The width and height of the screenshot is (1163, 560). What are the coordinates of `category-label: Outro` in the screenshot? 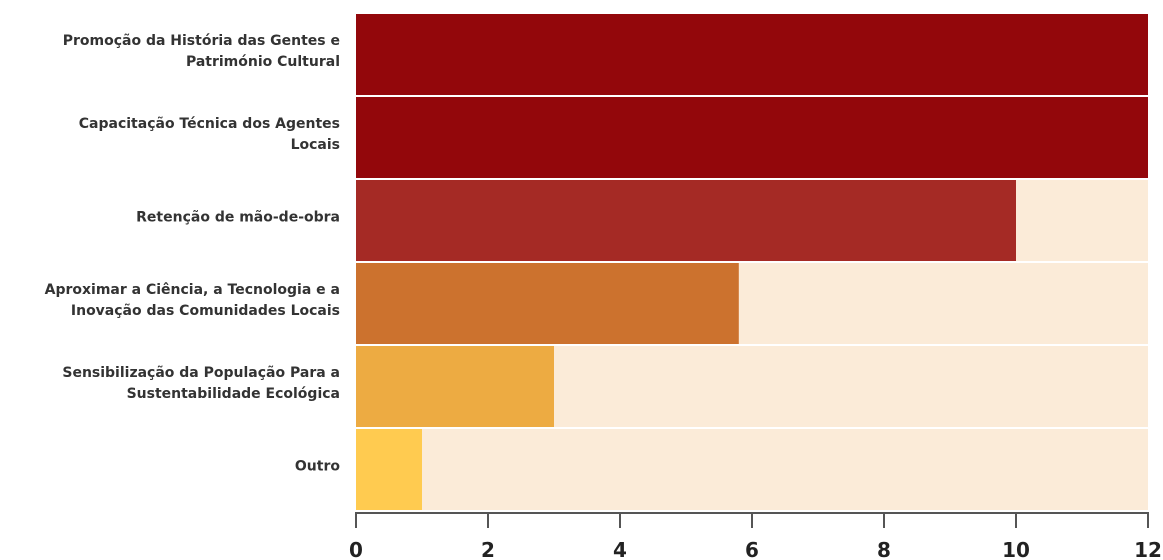 It's located at (317, 466).